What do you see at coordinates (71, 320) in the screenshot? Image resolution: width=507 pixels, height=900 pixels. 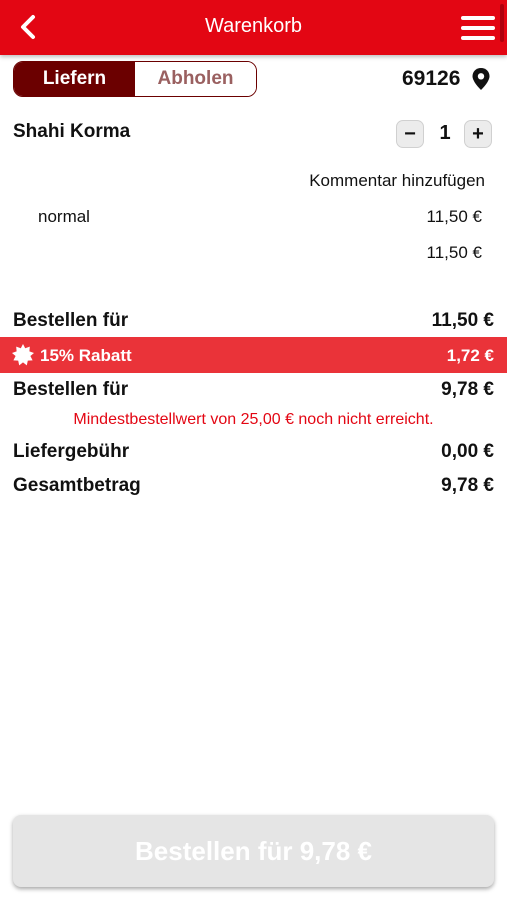 I see `subtotal-label: Bestellen für` at bounding box center [71, 320].